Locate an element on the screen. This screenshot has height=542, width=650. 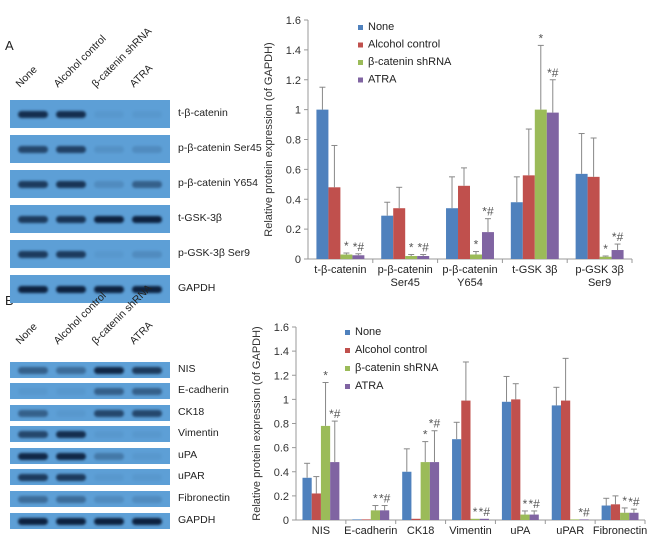
x-tick-label: uPAR is located at coordinates (570, 531).